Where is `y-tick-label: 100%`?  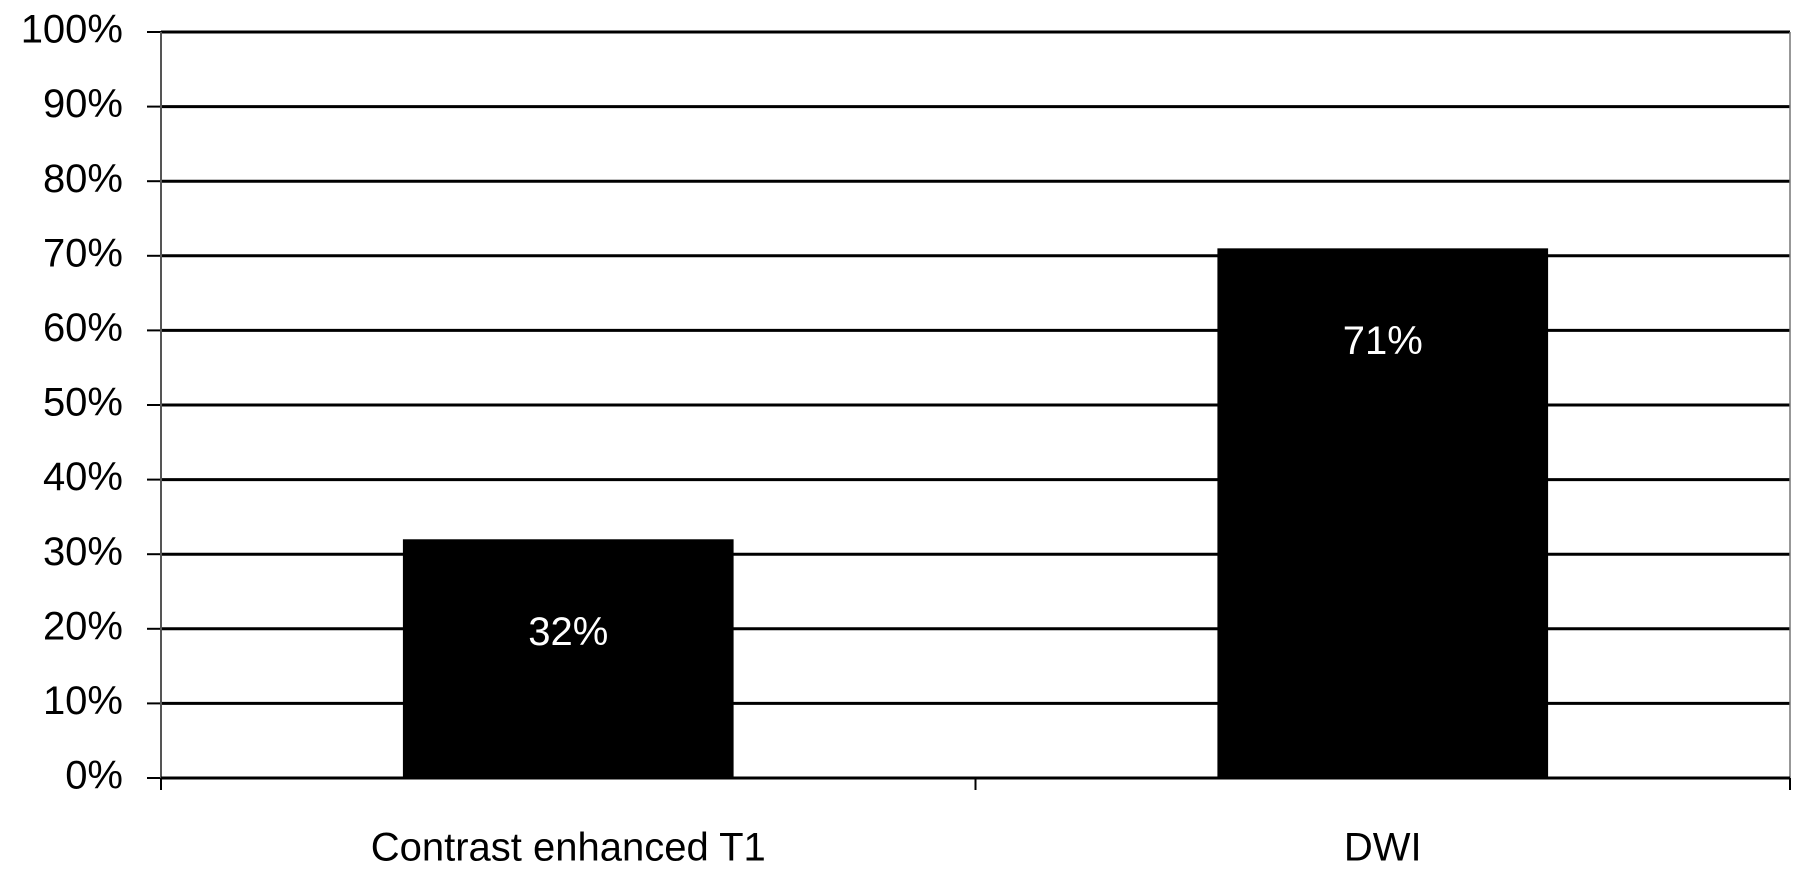
y-tick-label: 100% is located at coordinates (72, 30).